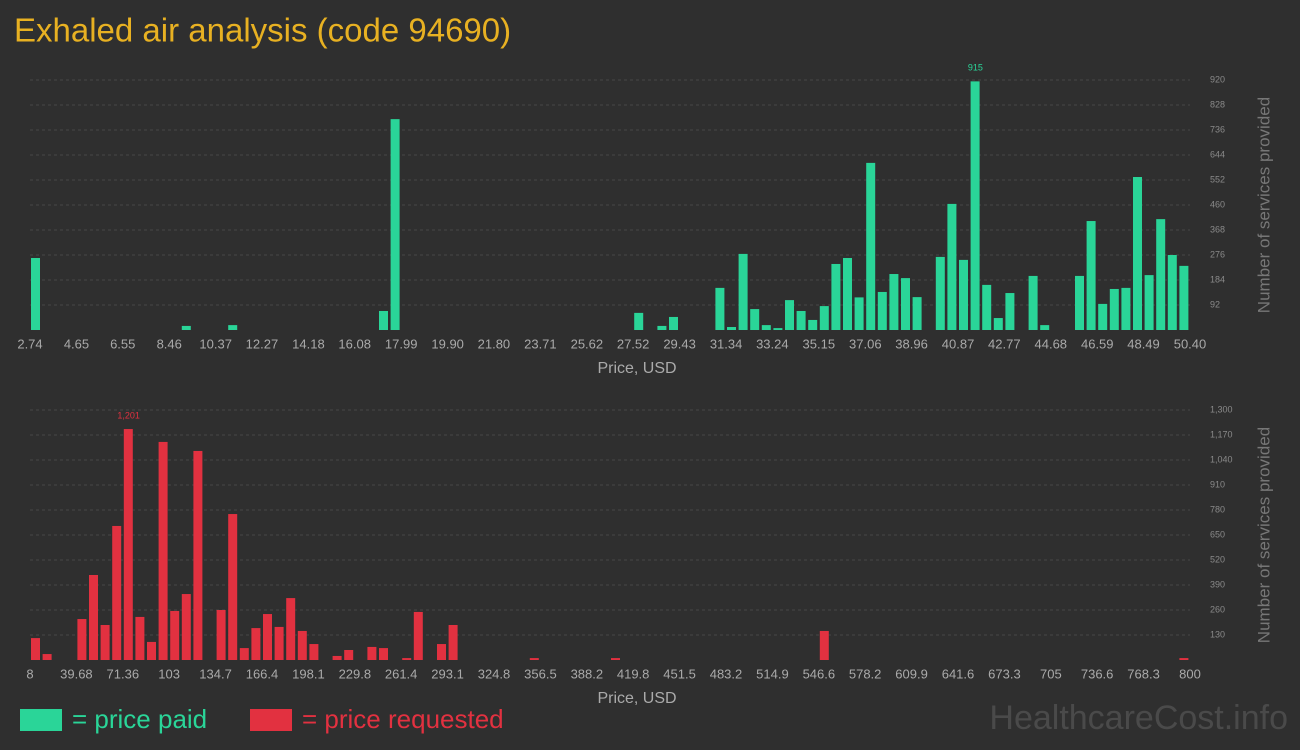  What do you see at coordinates (1217, 509) in the screenshot?
I see `y-tick-label: 780` at bounding box center [1217, 509].